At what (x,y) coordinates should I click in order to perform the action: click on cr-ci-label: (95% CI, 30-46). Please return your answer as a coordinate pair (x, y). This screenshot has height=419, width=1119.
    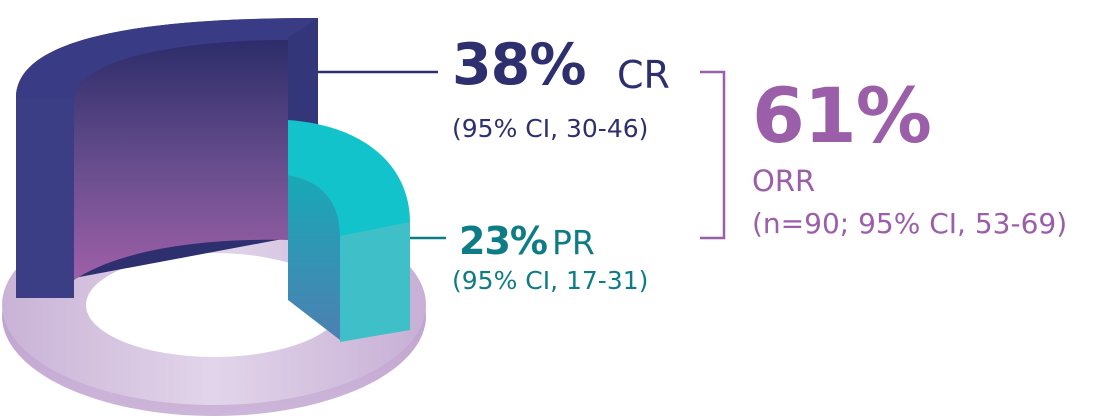
    Looking at the image, I should click on (550, 128).